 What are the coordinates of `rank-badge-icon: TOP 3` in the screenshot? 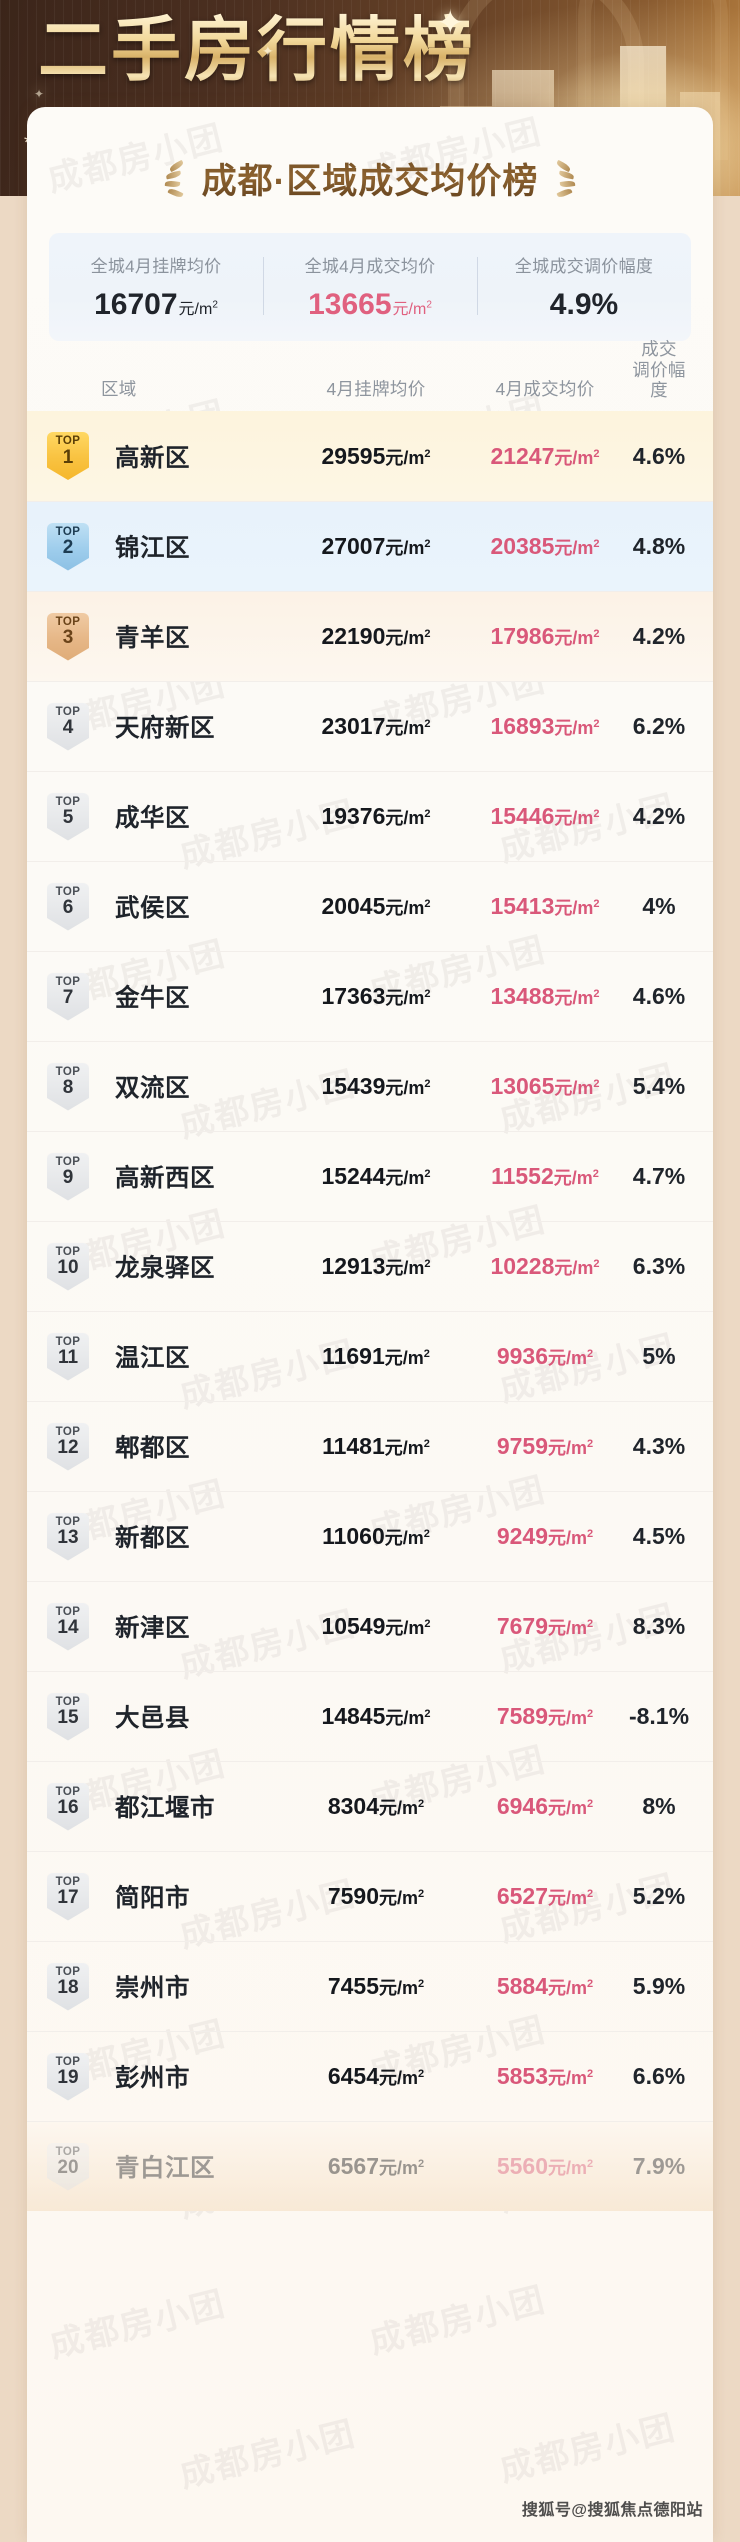 It's located at (68, 636).